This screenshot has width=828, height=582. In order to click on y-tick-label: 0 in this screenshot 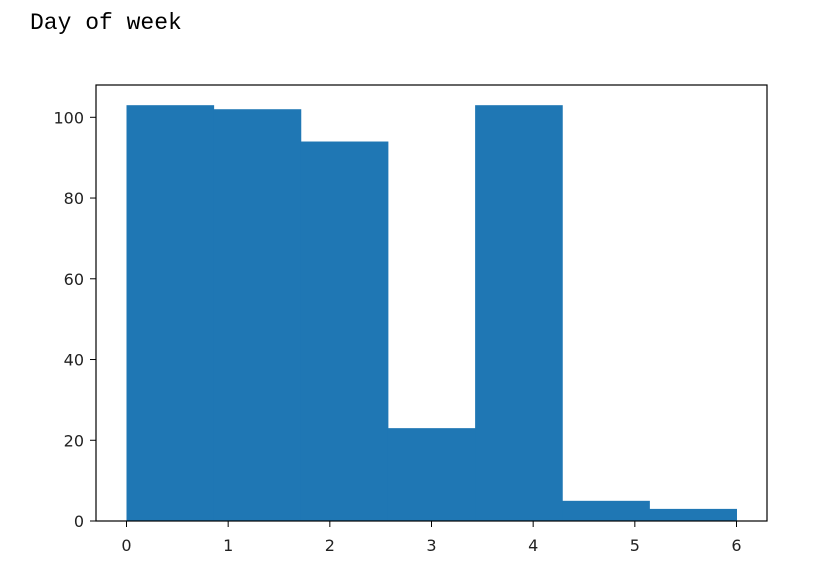, I will do `click(79, 521)`.